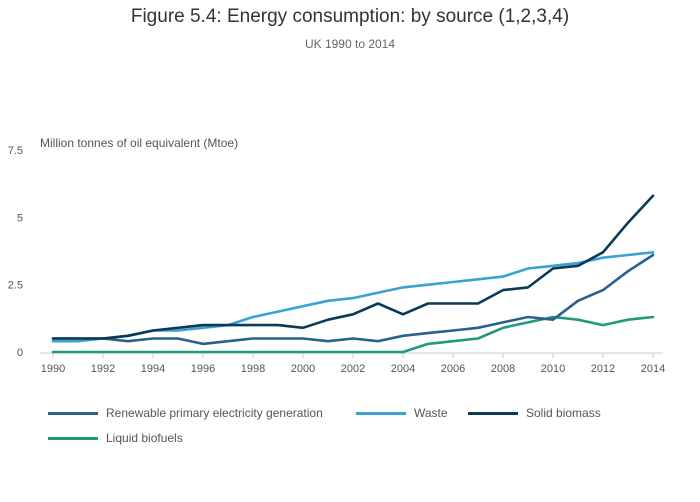  What do you see at coordinates (139, 143) in the screenshot?
I see `y-axis-label: Million tonnes of oil equivalent (Mtoe)` at bounding box center [139, 143].